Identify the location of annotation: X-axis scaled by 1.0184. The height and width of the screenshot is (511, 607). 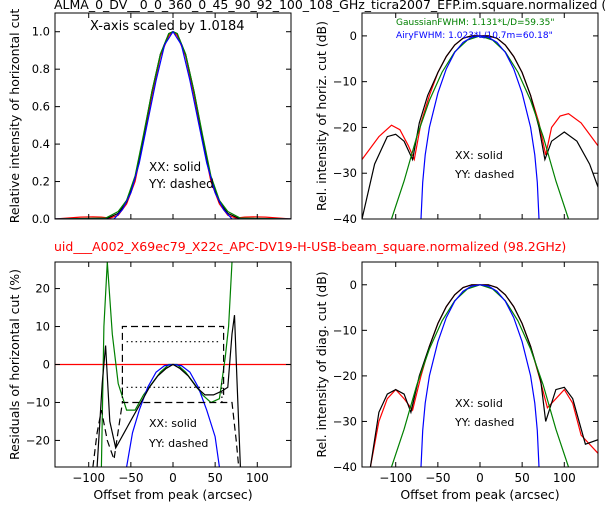
(167, 26).